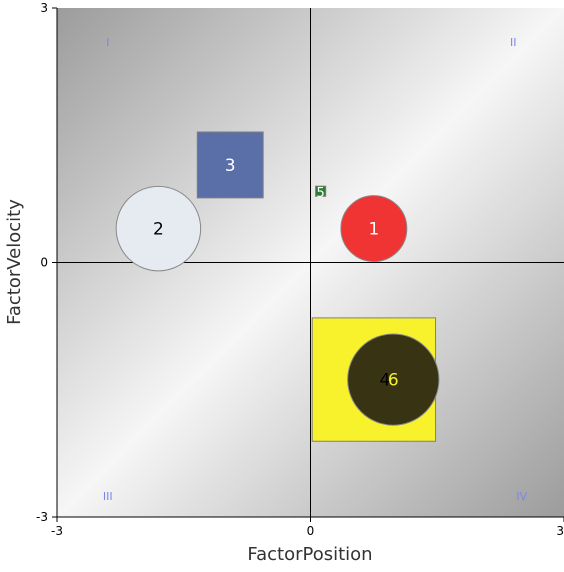 The width and height of the screenshot is (564, 572). I want to click on y-tick-label: 0, so click(44, 263).